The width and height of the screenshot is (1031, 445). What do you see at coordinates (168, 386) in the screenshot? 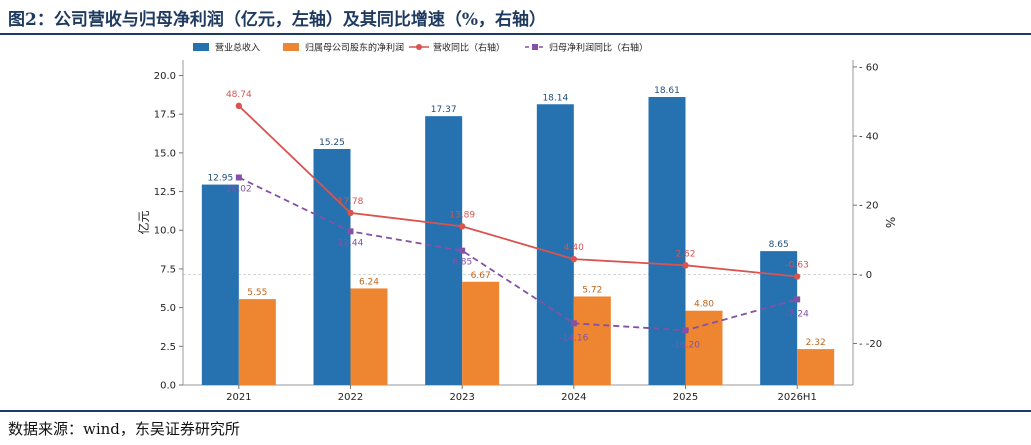
I see `y-tick-left-label: 0.0` at bounding box center [168, 386].